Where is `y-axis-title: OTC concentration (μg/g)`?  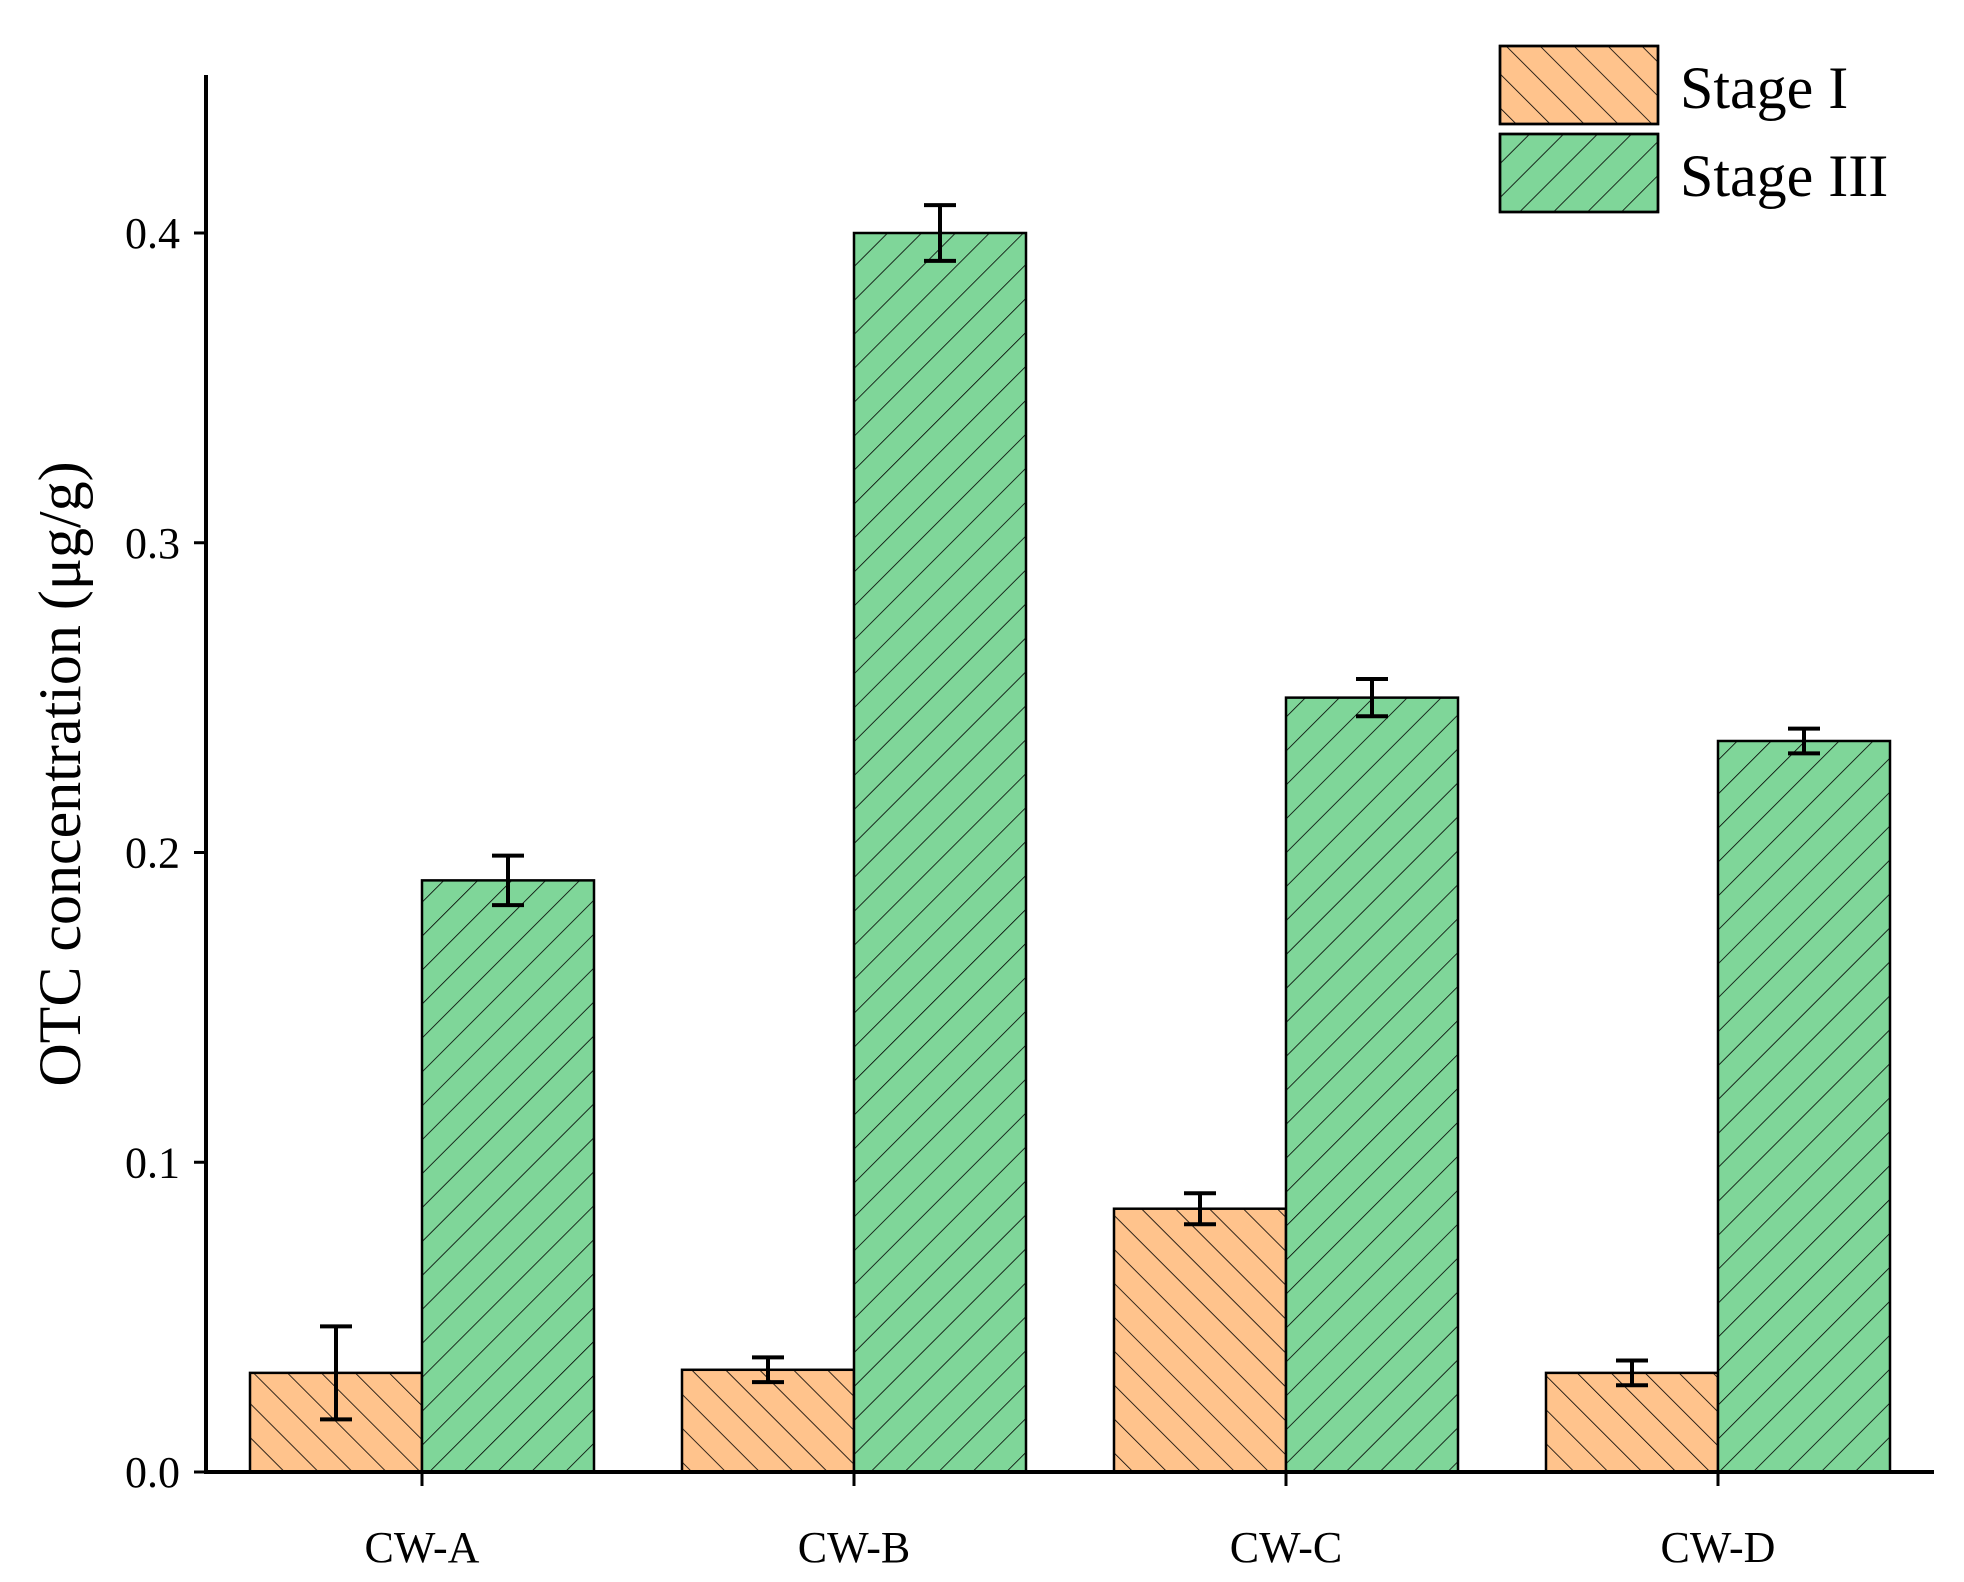
y-axis-title: OTC concentration (μg/g) is located at coordinates (60, 773).